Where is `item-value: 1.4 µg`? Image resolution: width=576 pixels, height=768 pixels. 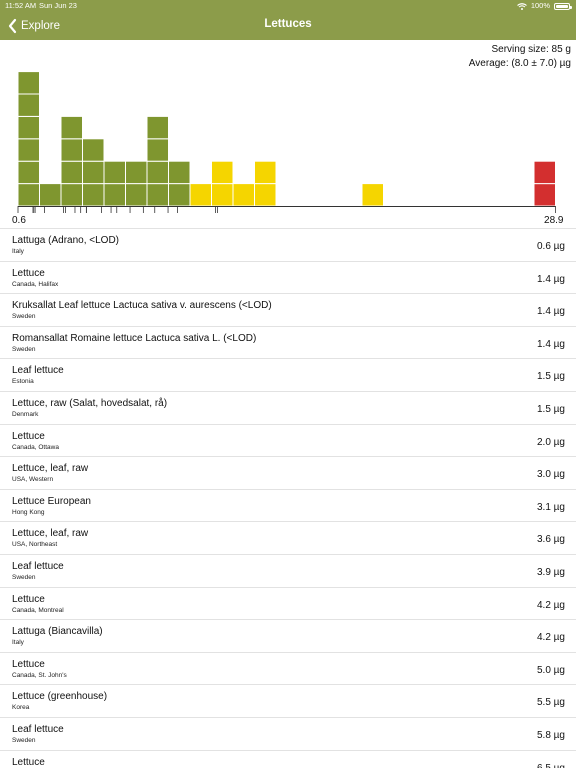 item-value: 1.4 µg is located at coordinates (550, 279).